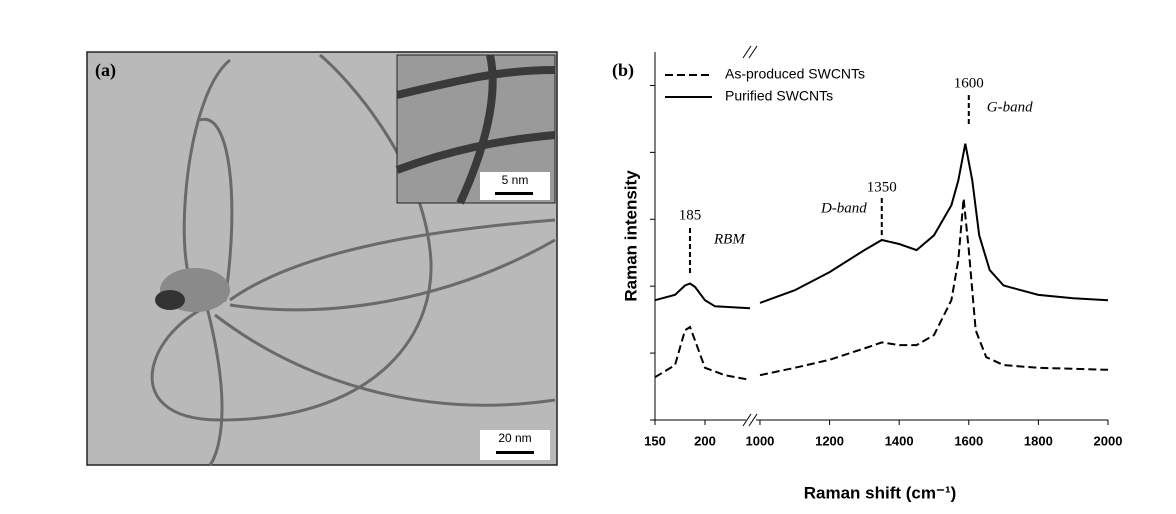  I want to click on annotation-value: 1600, so click(969, 83).